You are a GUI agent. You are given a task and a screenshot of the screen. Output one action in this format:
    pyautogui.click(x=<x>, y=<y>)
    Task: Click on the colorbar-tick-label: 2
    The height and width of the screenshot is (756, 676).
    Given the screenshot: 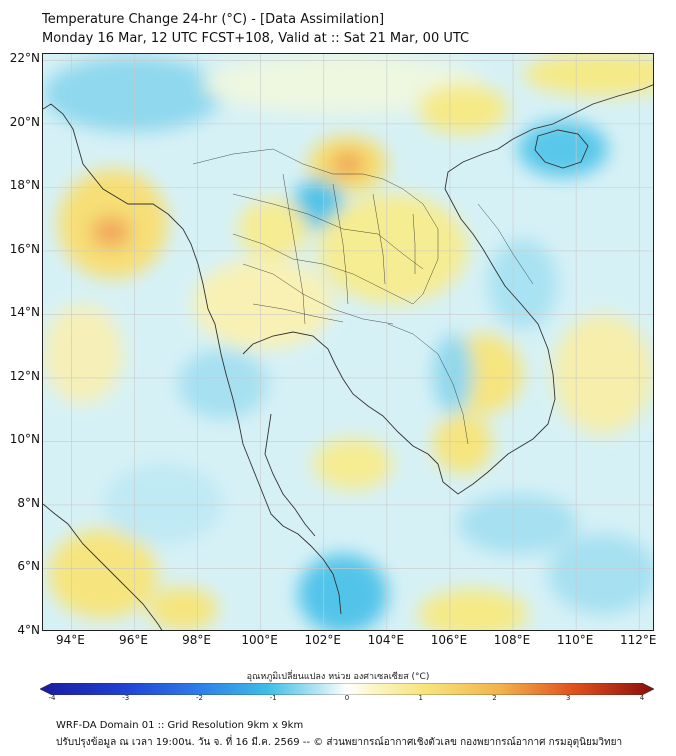 What is the action you would take?
    pyautogui.click(x=494, y=698)
    